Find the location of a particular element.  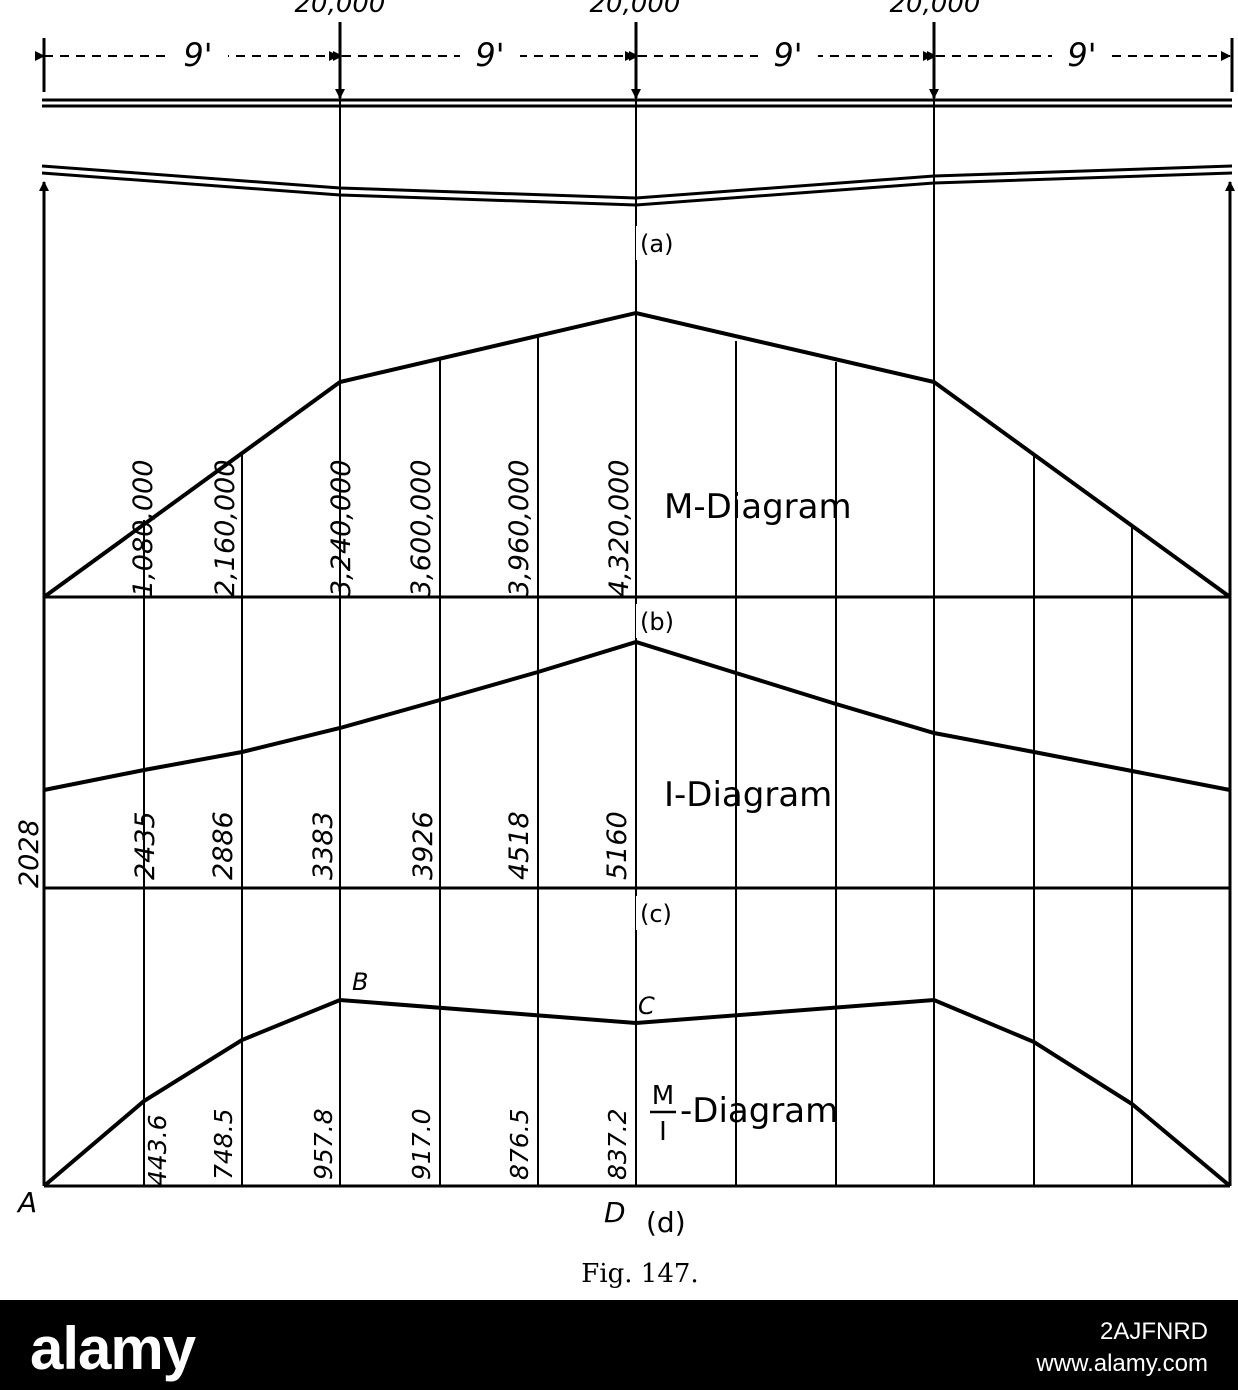

span-label-3: 9' is located at coordinates (787, 55).